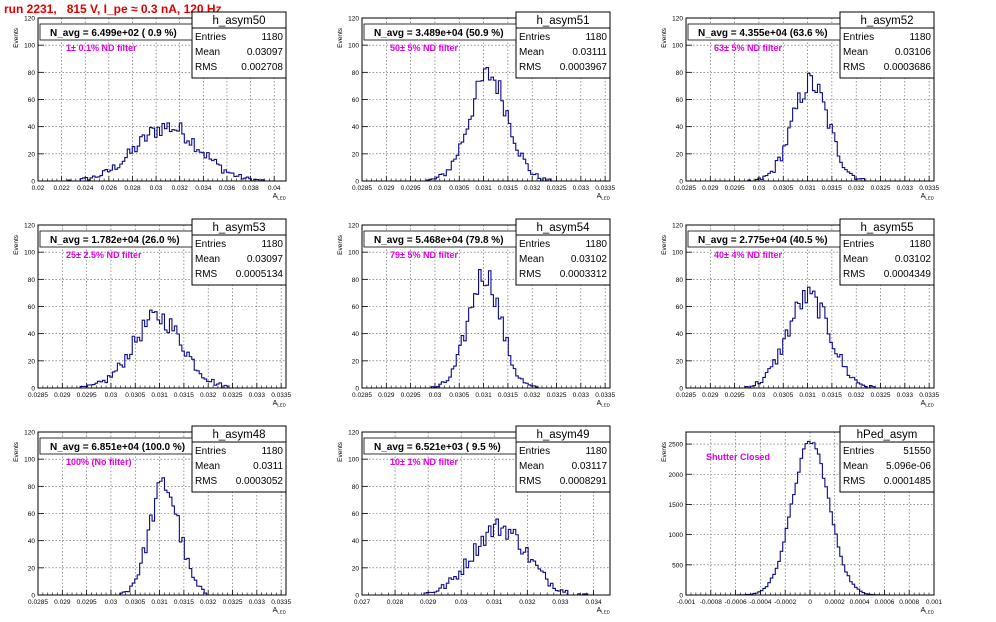 The width and height of the screenshot is (996, 622). Describe the element at coordinates (934, 602) in the screenshot. I see `x-tick-label: 0.001` at that location.